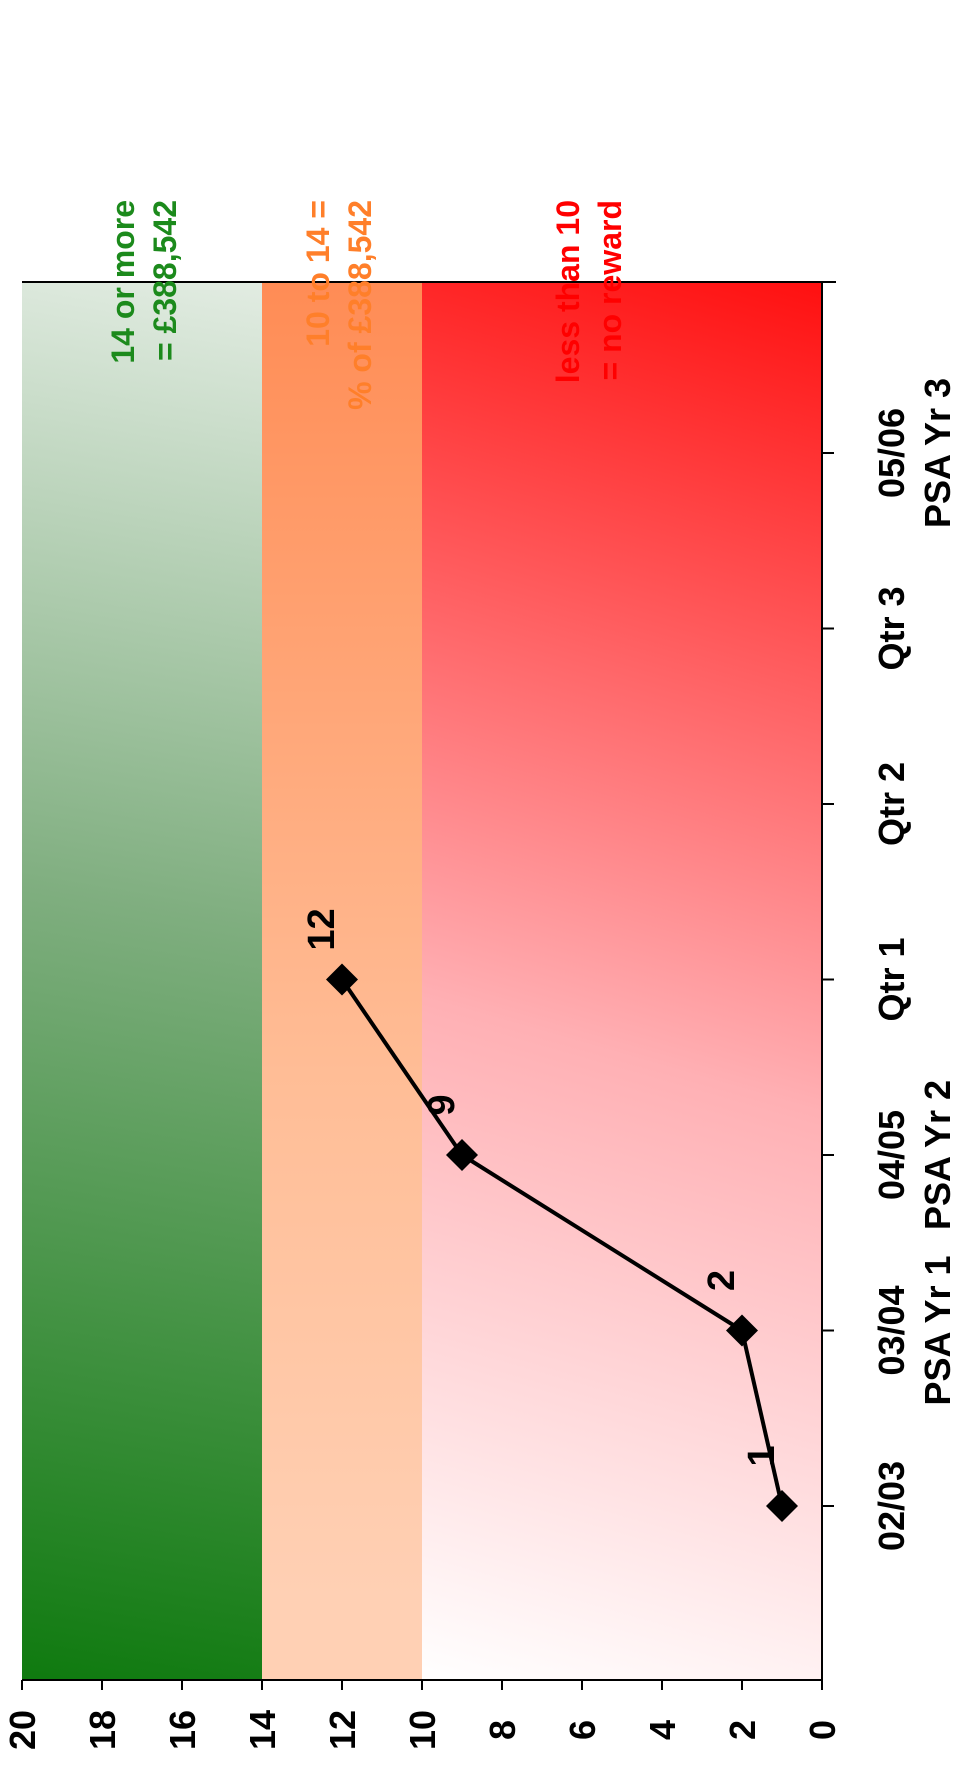  Describe the element at coordinates (502, 1730) in the screenshot. I see `value-tick-label-8: 8` at that location.